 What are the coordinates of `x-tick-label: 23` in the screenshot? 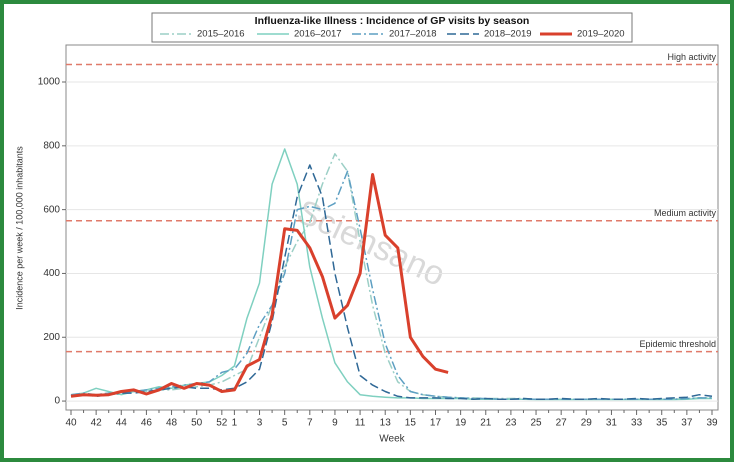 It's located at (511, 423).